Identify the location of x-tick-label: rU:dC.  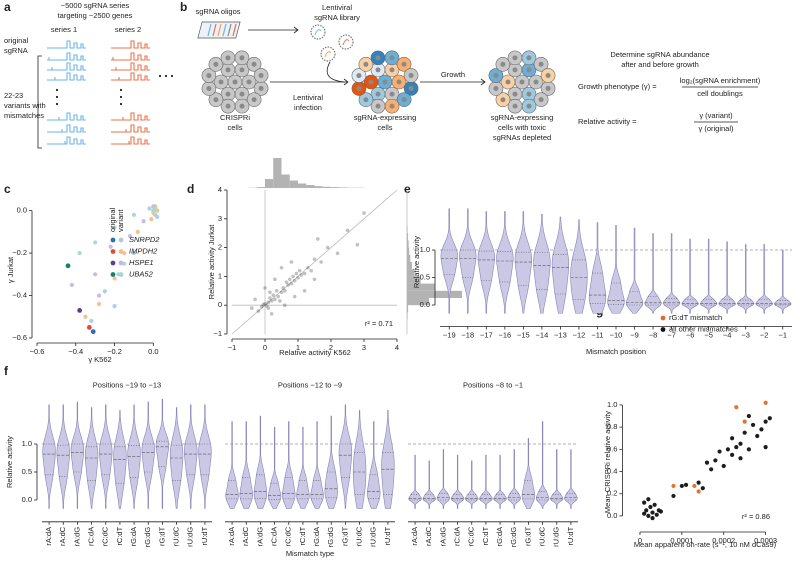
(359, 536).